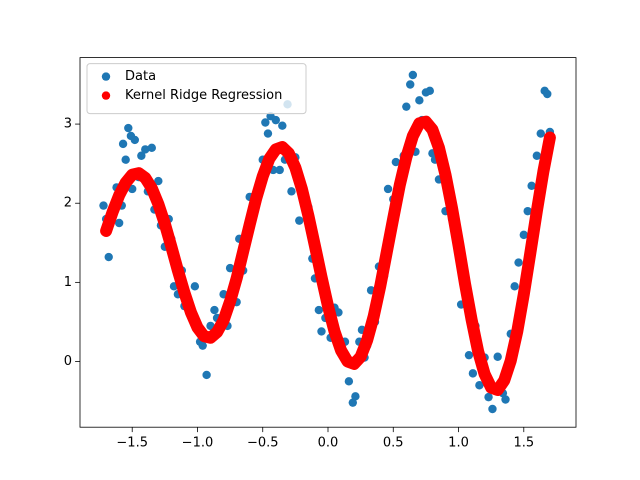 The height and width of the screenshot is (480, 640). Describe the element at coordinates (132, 443) in the screenshot. I see `x-tick-label: −1.5` at that location.